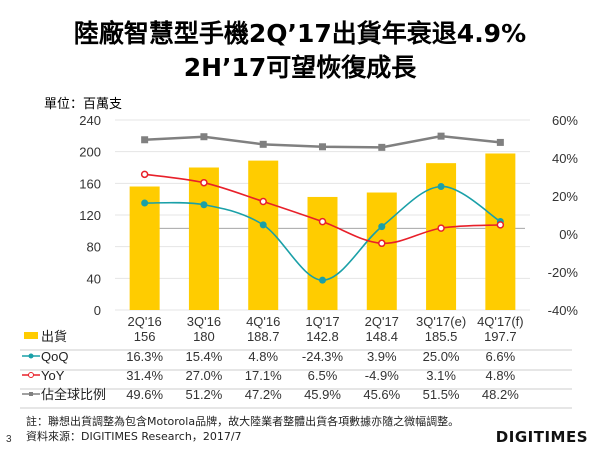 Image resolution: width=600 pixels, height=450 pixels. What do you see at coordinates (382, 321) in the screenshot?
I see `category-label: 2Q'17` at bounding box center [382, 321].